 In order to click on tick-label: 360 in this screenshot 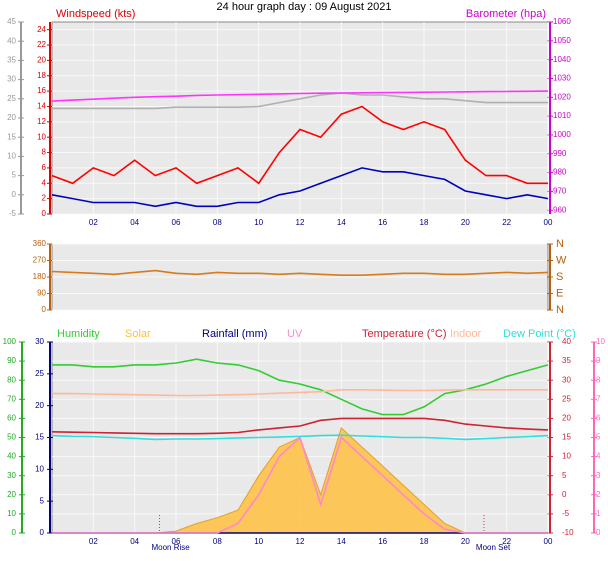, I will do `click(40, 243)`.